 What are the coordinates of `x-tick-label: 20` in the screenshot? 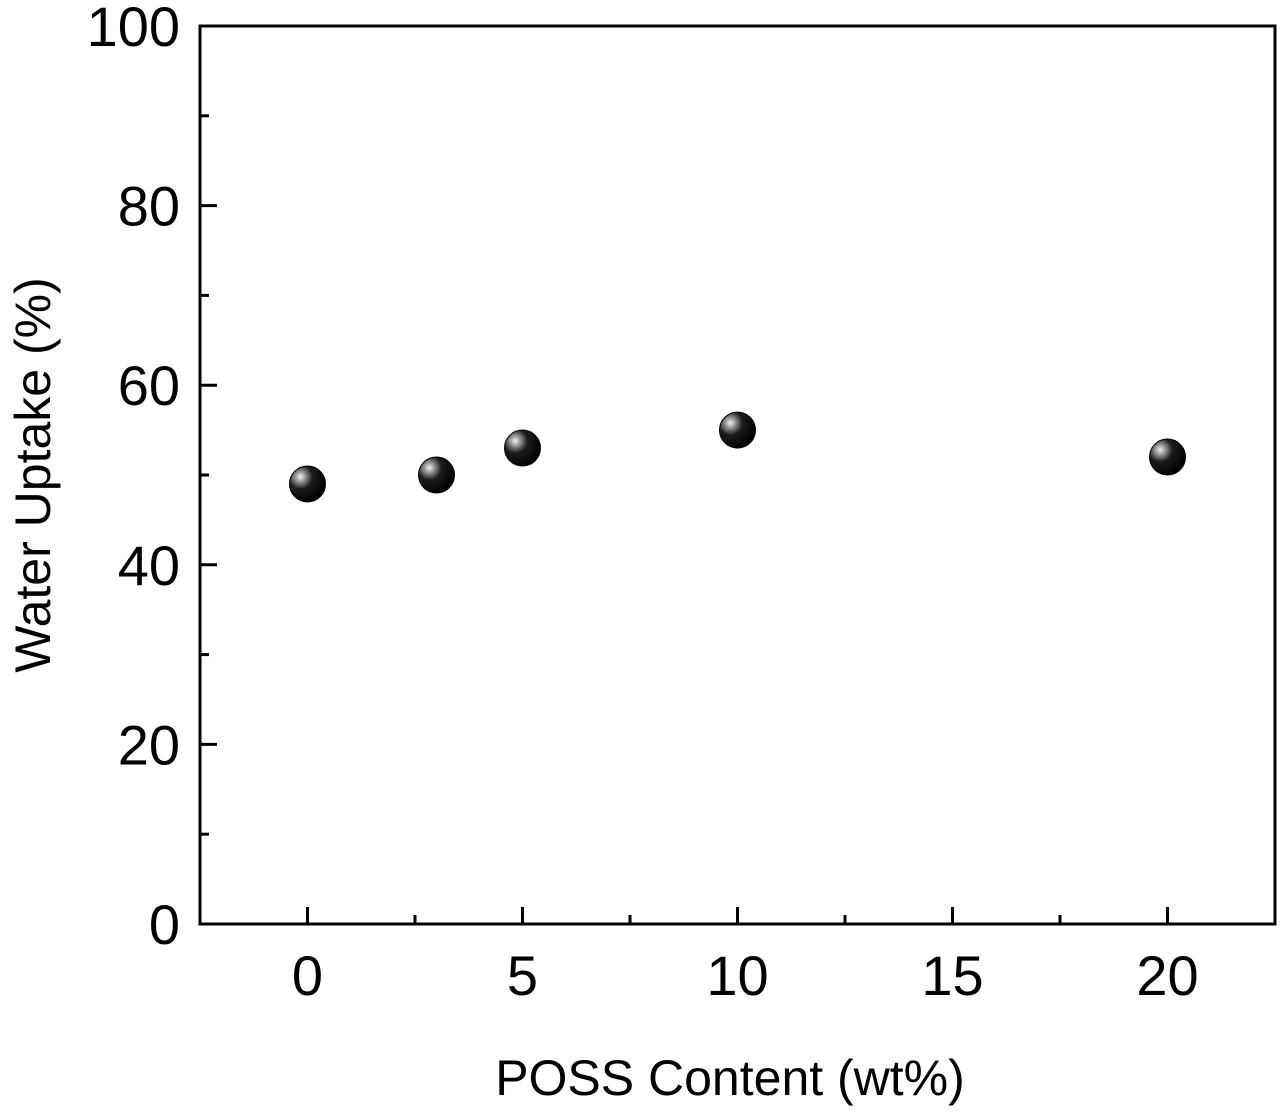 It's located at (1167, 975).